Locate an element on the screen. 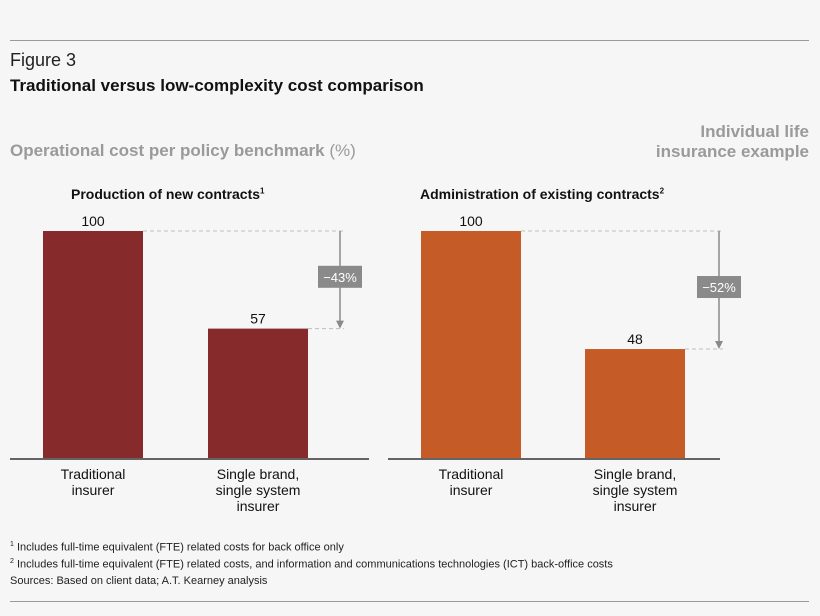 The image size is (820, 616). panel-title-left-text: Production of new contracts is located at coordinates (166, 194).